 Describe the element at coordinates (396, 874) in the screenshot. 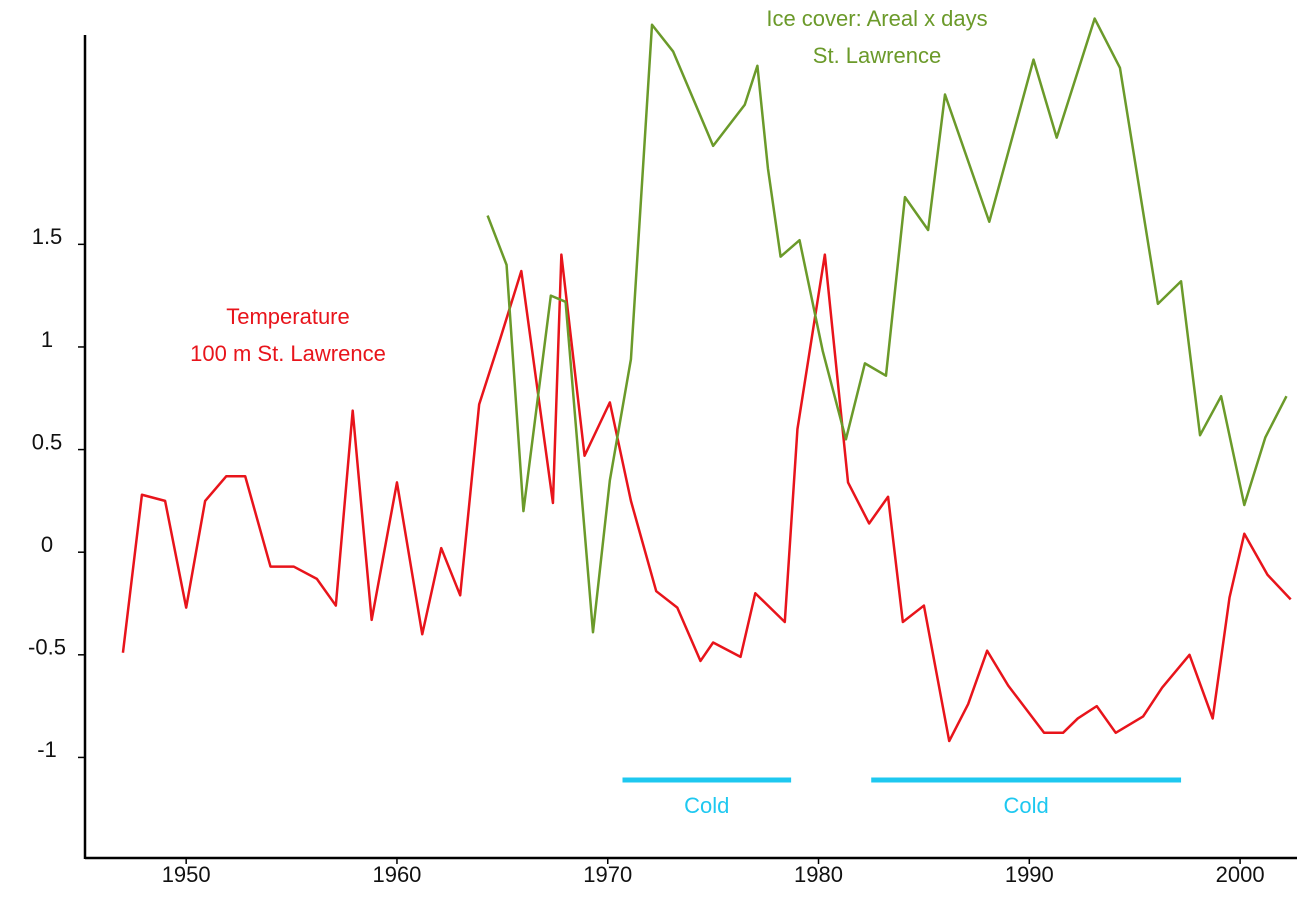

I see `x-tick-label: 1960` at that location.